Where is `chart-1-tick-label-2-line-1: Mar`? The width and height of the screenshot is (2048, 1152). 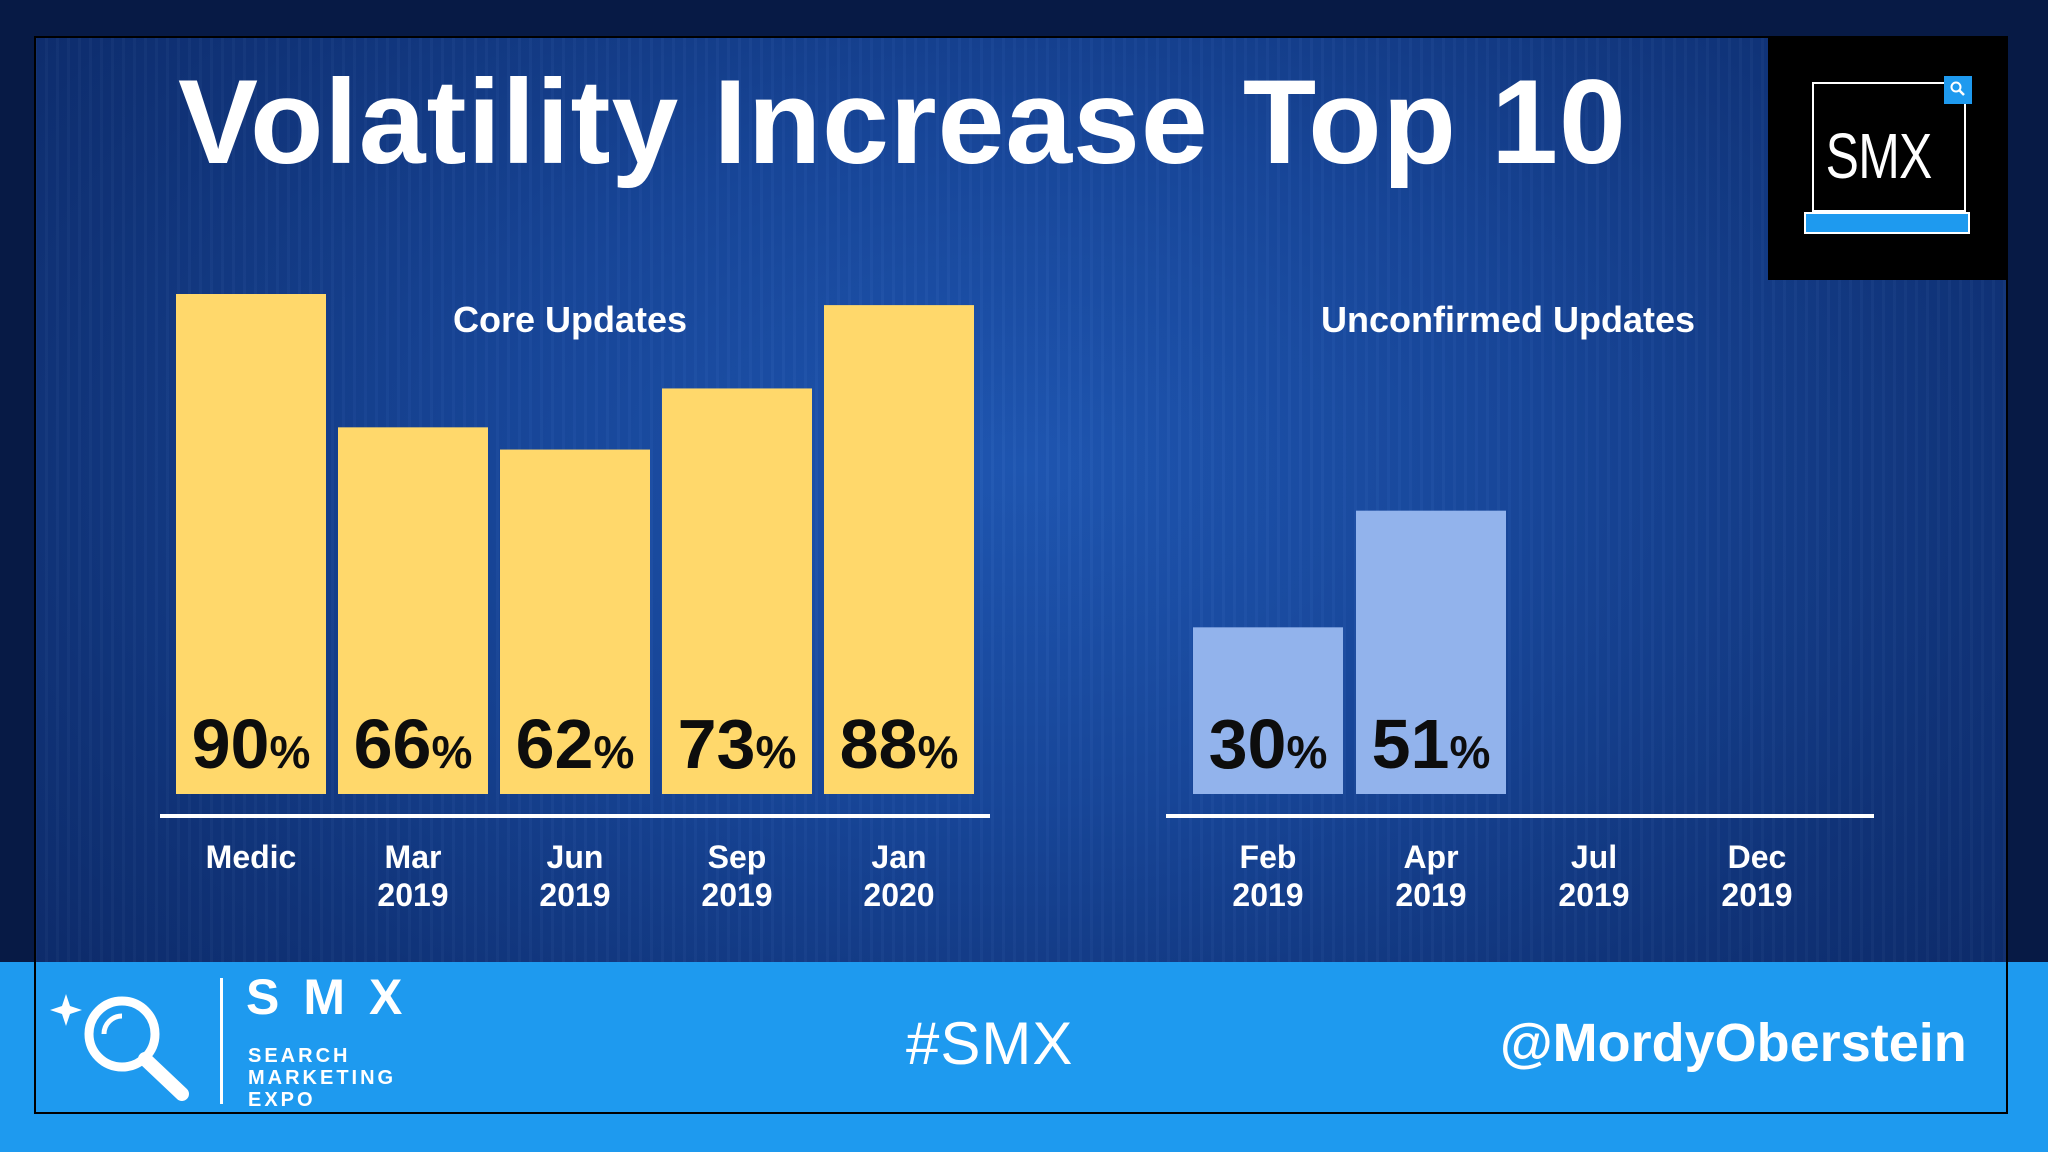 chart-1-tick-label-2-line-1: Mar is located at coordinates (413, 857).